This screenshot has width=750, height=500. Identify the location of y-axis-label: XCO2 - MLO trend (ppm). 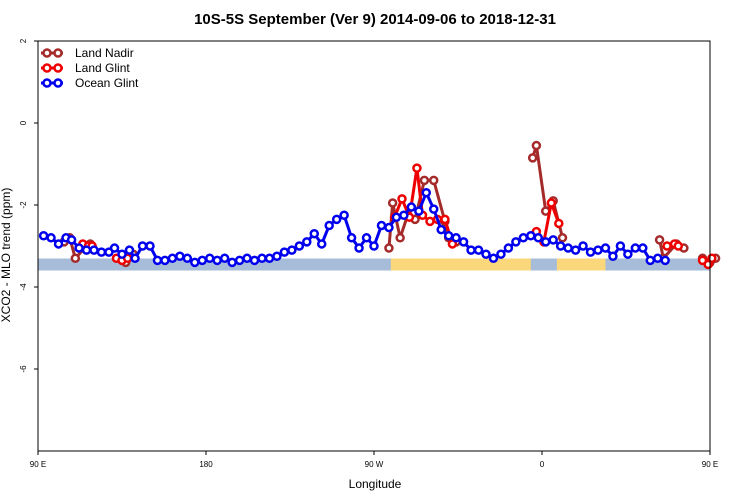
(6, 255).